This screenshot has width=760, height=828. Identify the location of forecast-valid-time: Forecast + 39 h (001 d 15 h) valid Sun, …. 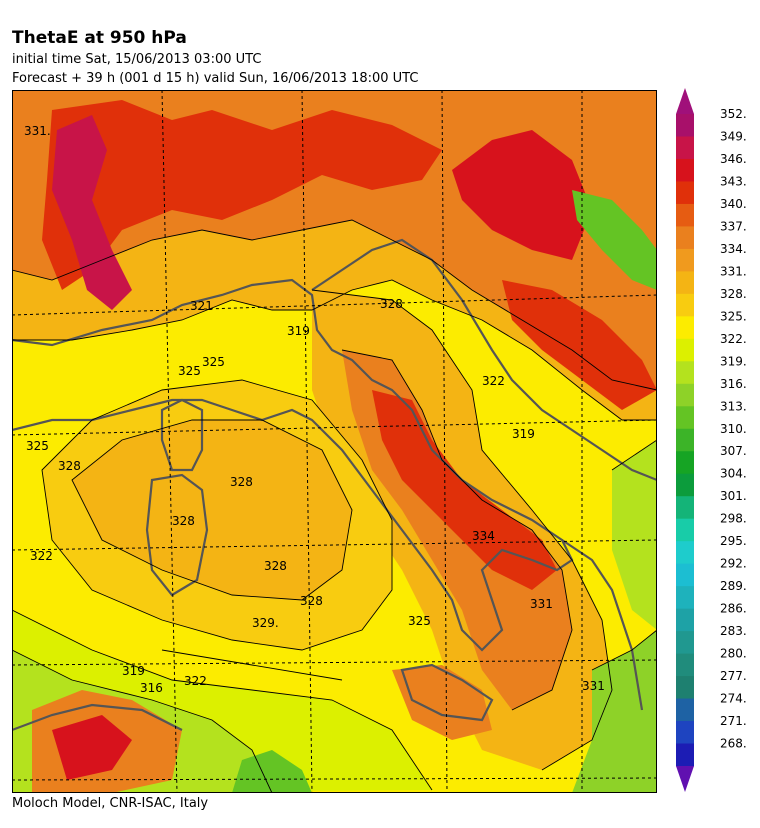
(215, 78).